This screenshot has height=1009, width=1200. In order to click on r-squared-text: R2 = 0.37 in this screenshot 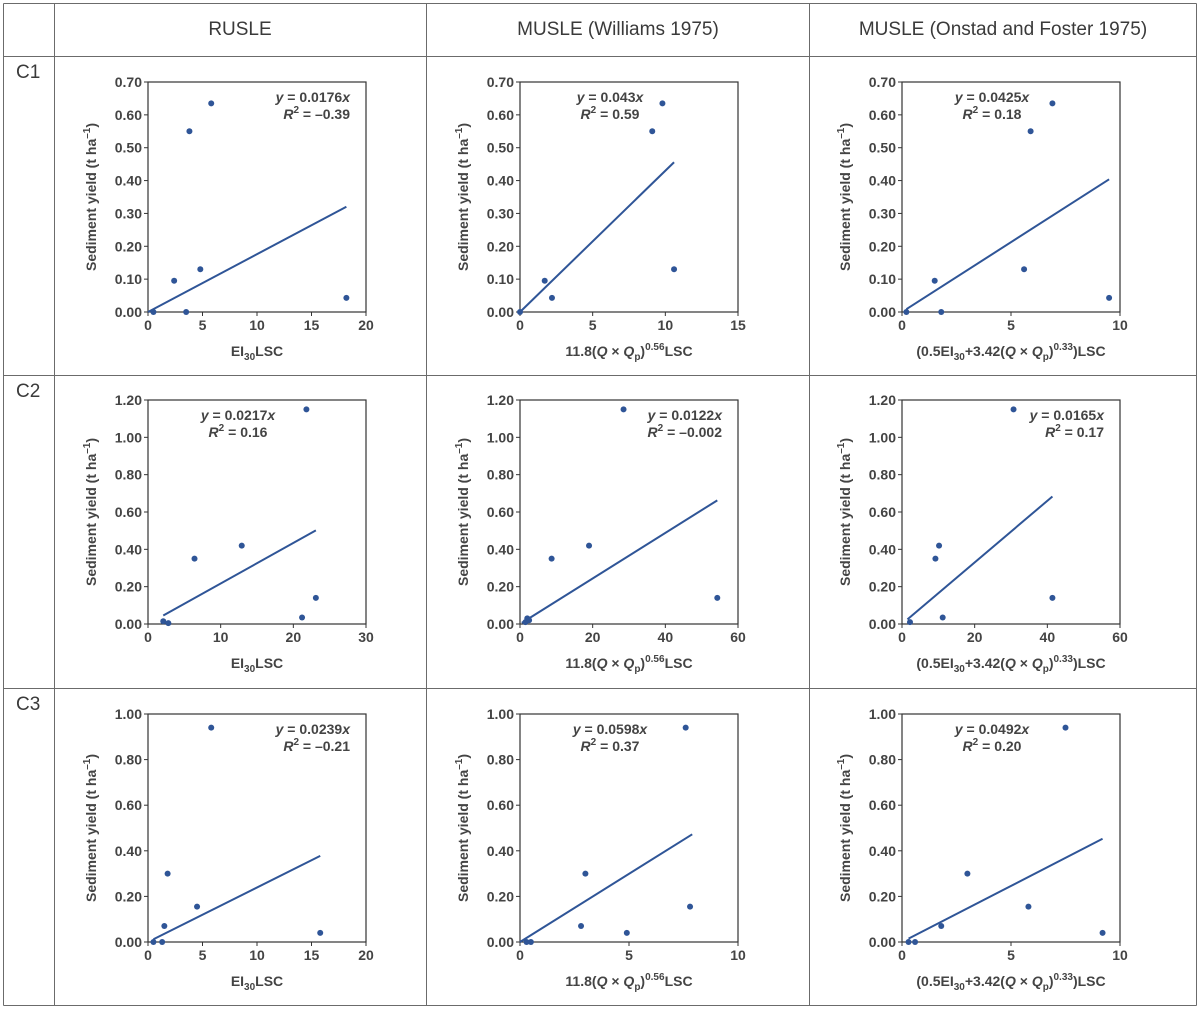, I will do `click(610, 745)`.